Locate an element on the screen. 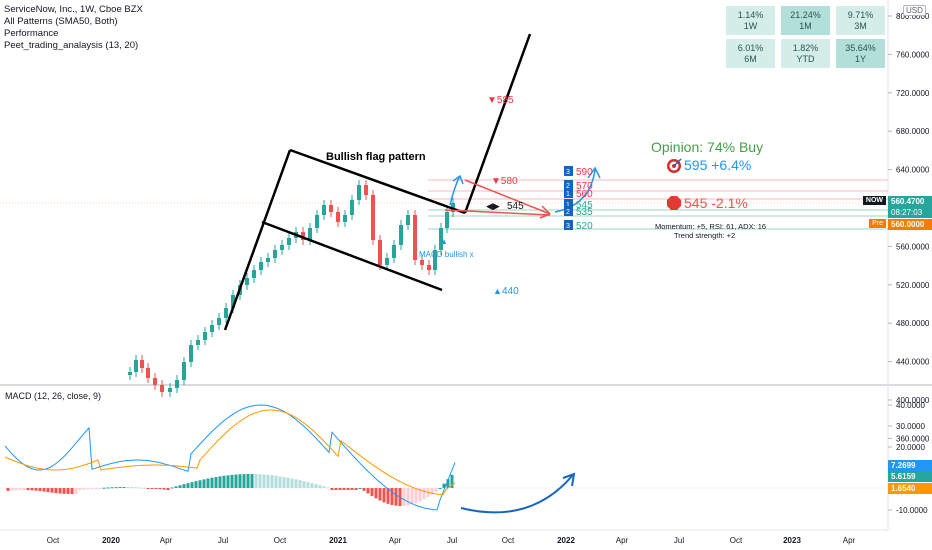 The image size is (932, 550). price-tick-label: 560.0000 is located at coordinates (913, 246).